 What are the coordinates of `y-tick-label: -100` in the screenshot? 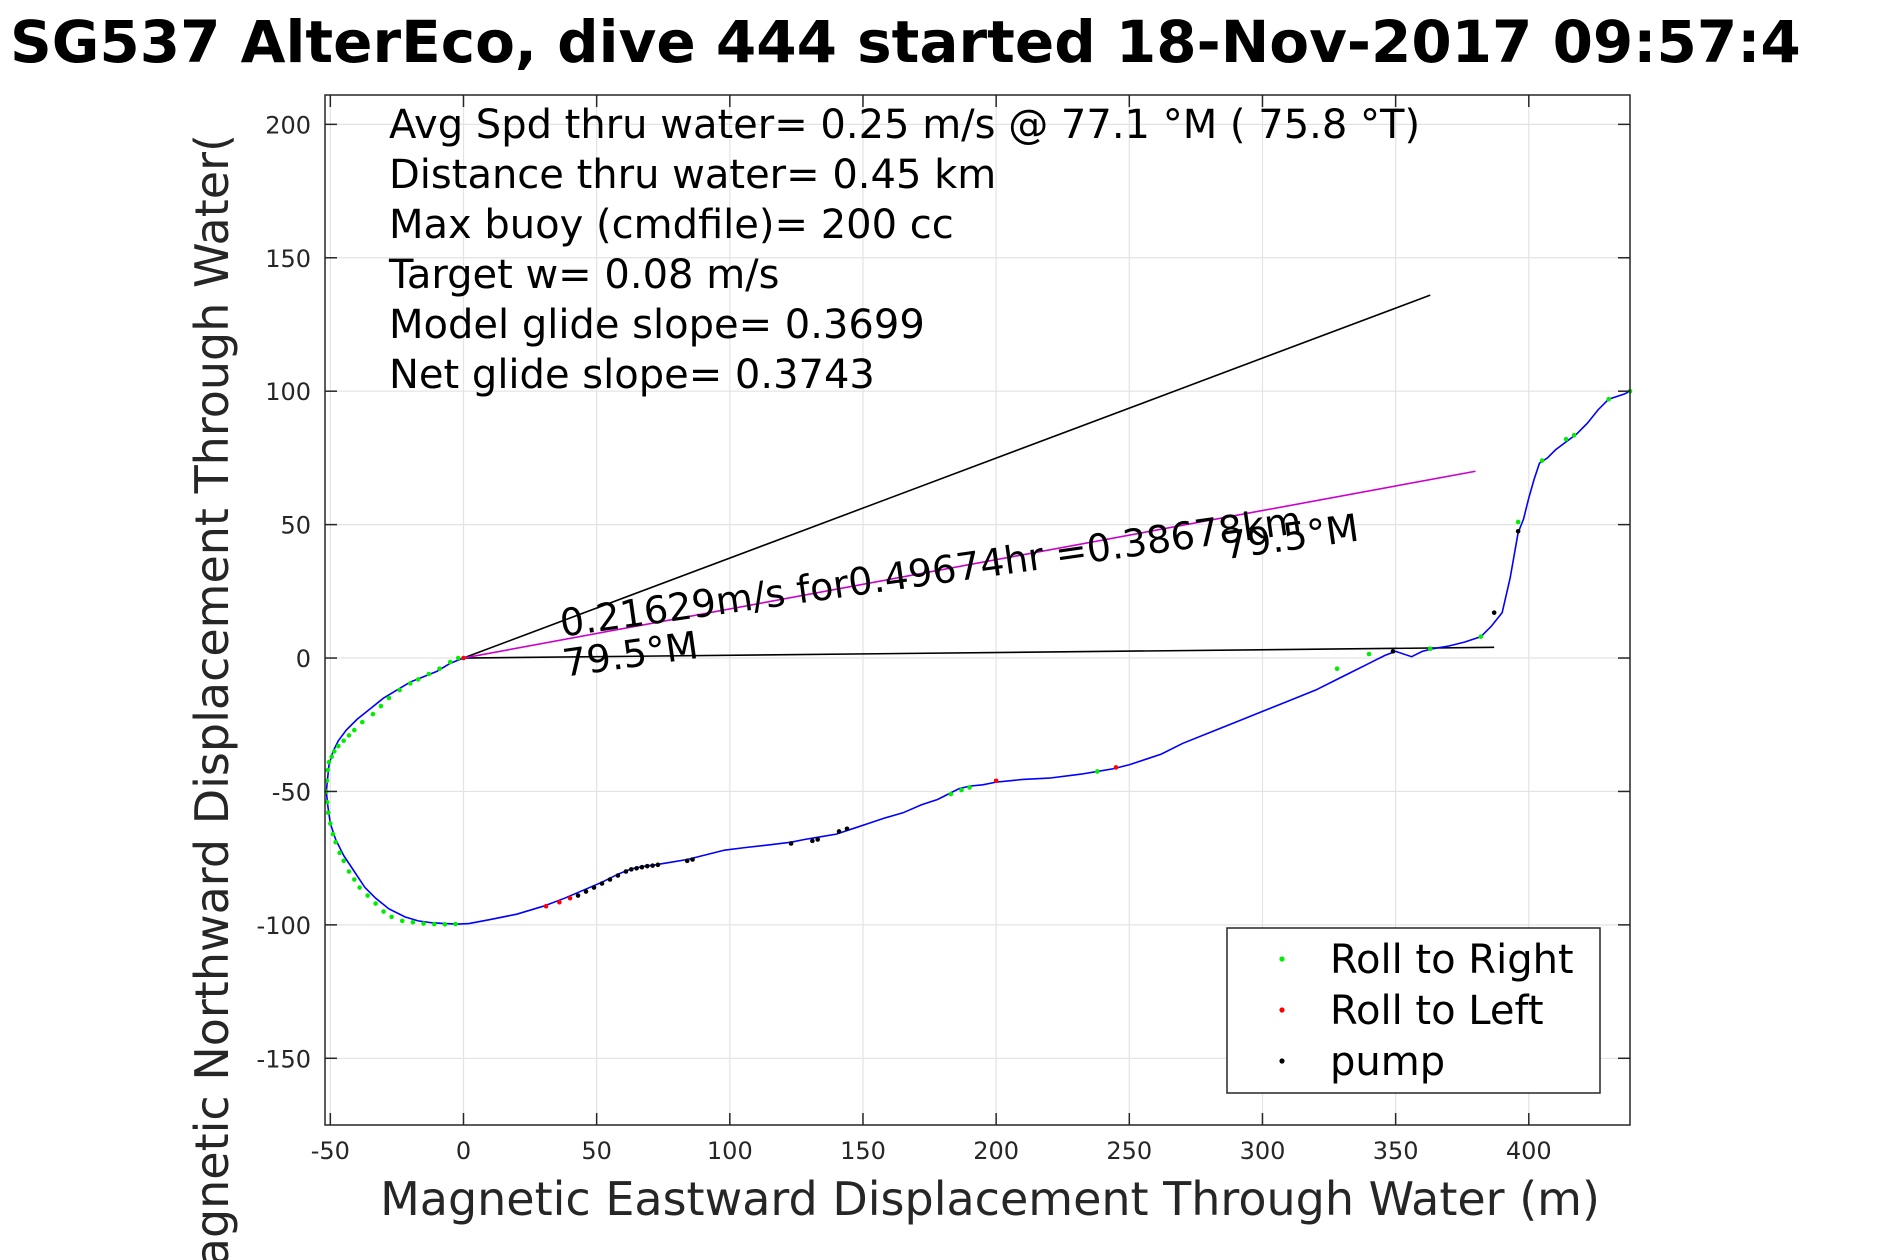 It's located at (284, 926).